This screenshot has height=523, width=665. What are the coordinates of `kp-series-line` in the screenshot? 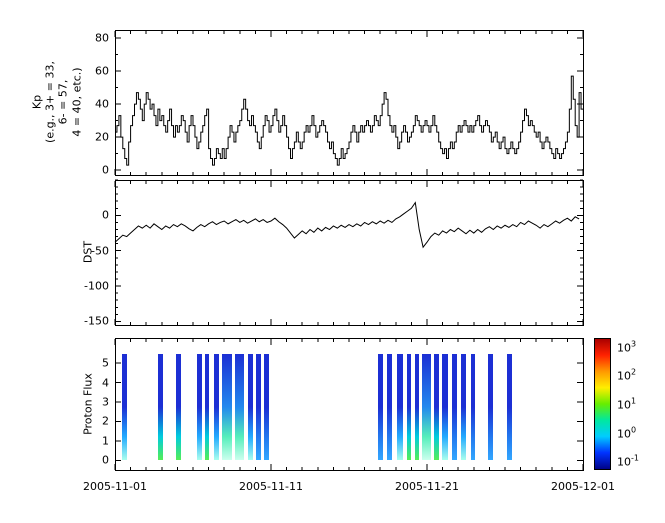 It's located at (349, 120).